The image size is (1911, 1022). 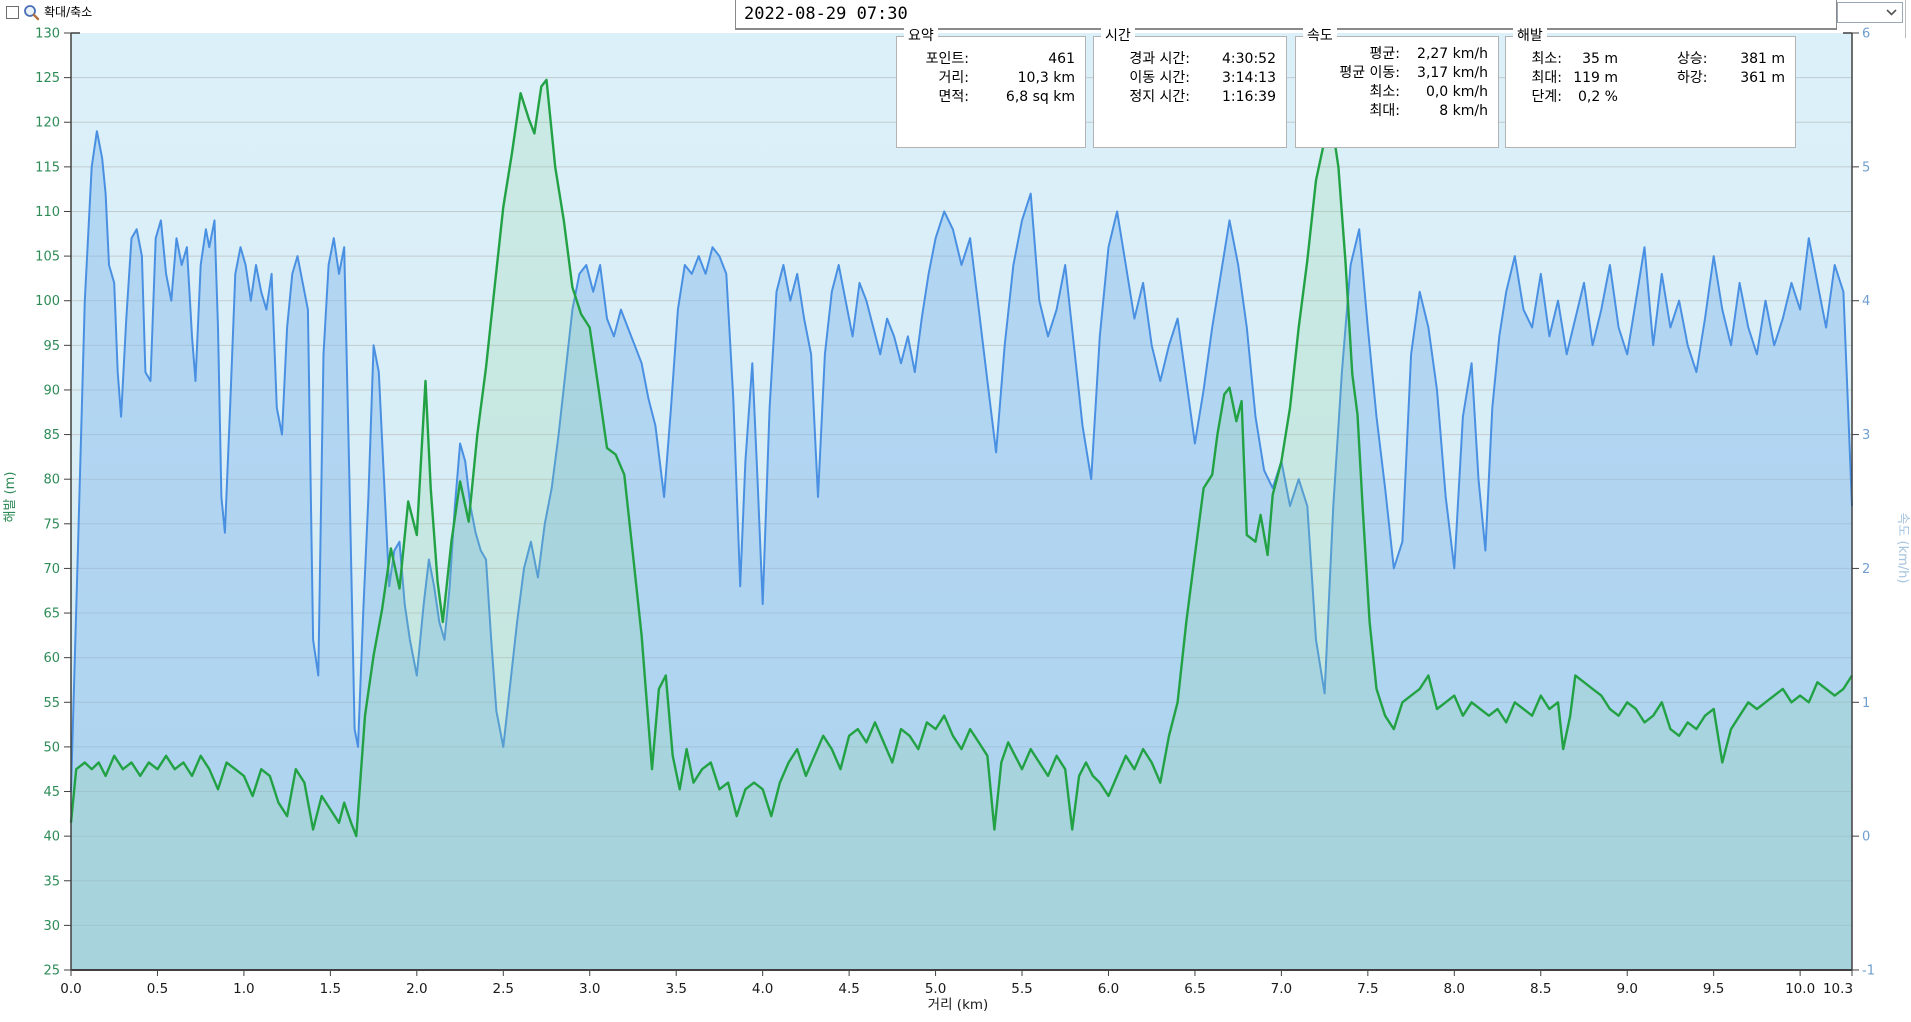 What do you see at coordinates (1530, 36) in the screenshot?
I see `elevation-panel-title: 해발` at bounding box center [1530, 36].